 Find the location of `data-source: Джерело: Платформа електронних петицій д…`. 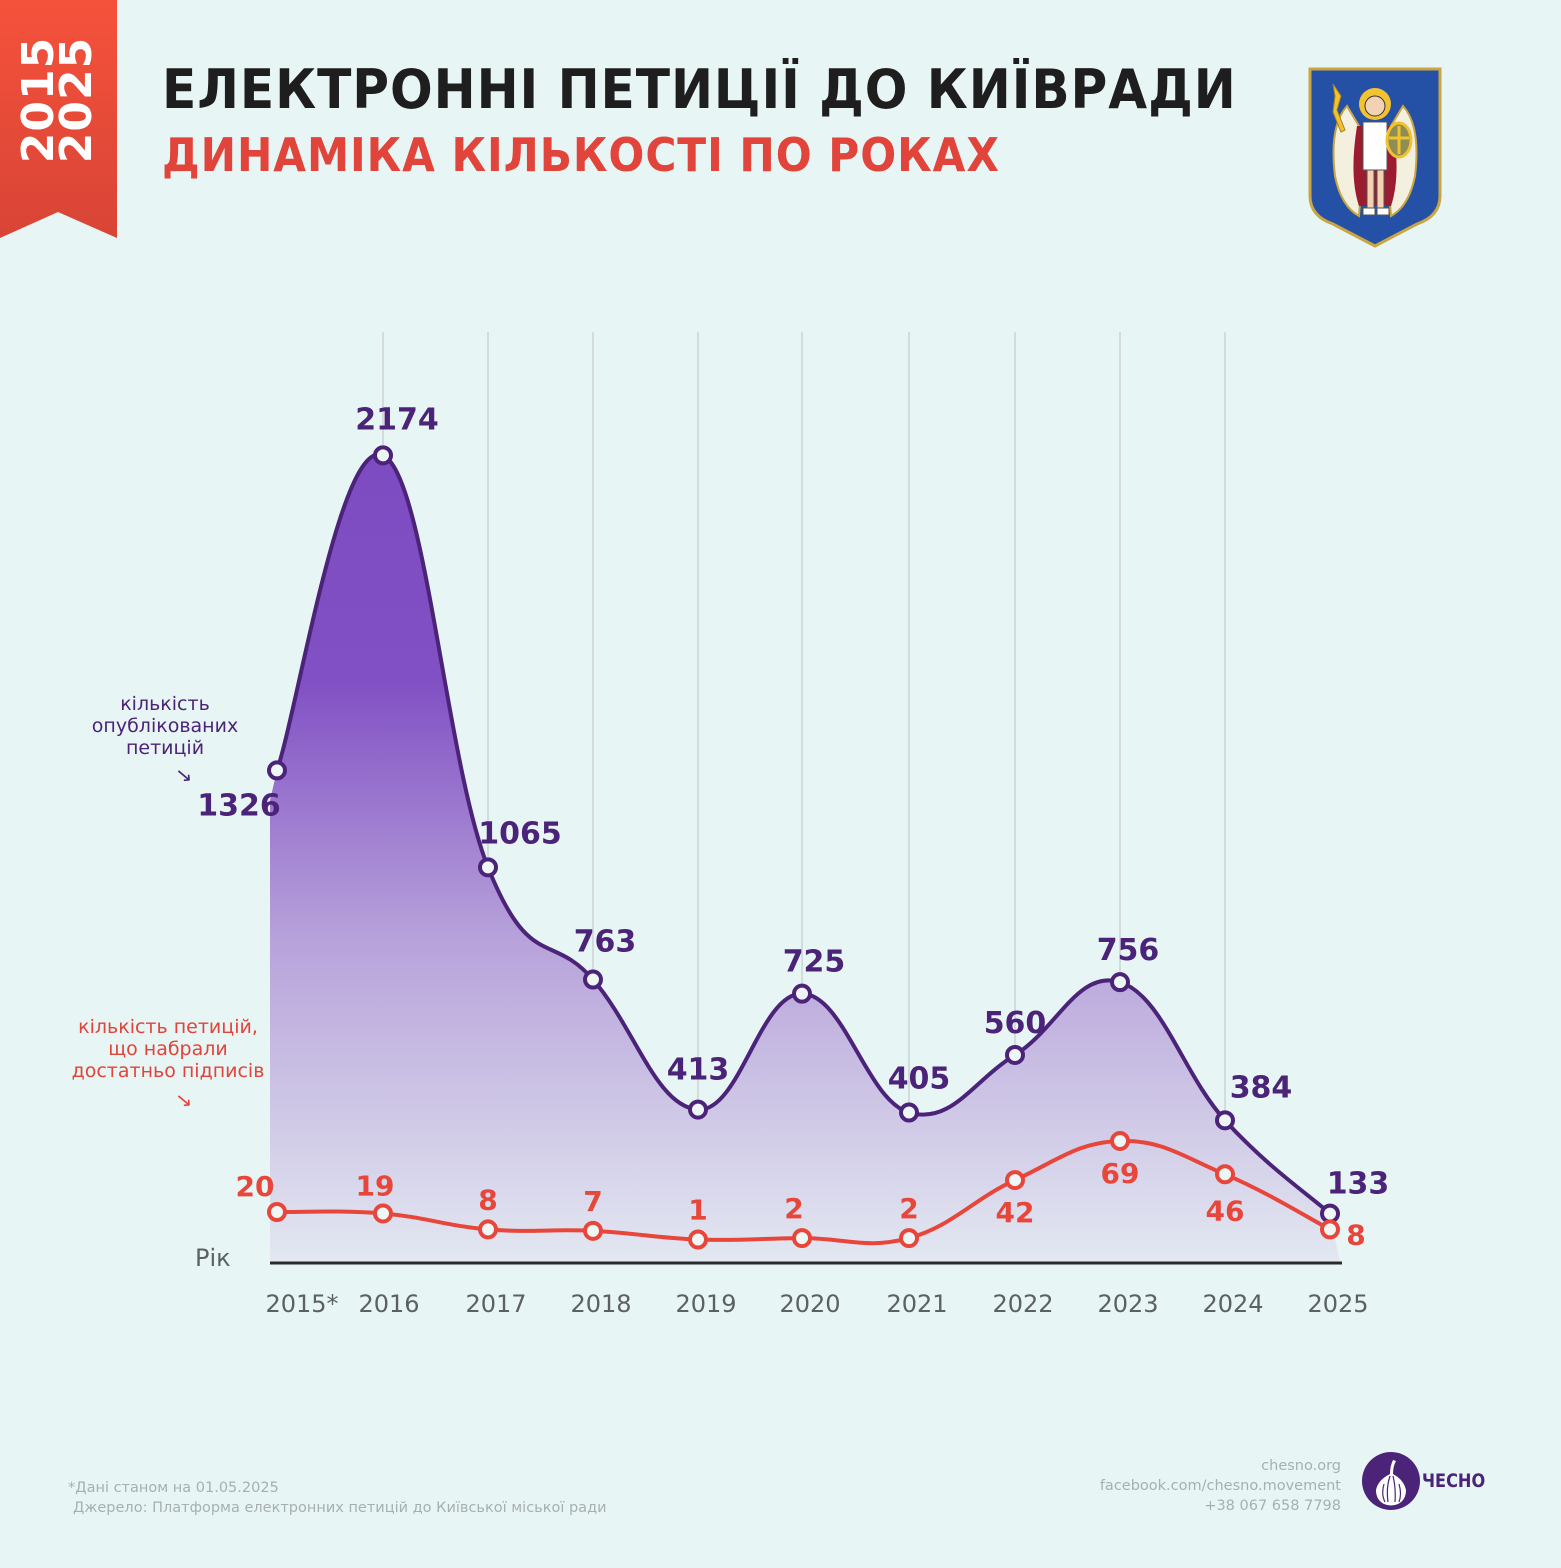

data-source: Джерело: Платформа електронних петицій д… is located at coordinates (340, 1508).